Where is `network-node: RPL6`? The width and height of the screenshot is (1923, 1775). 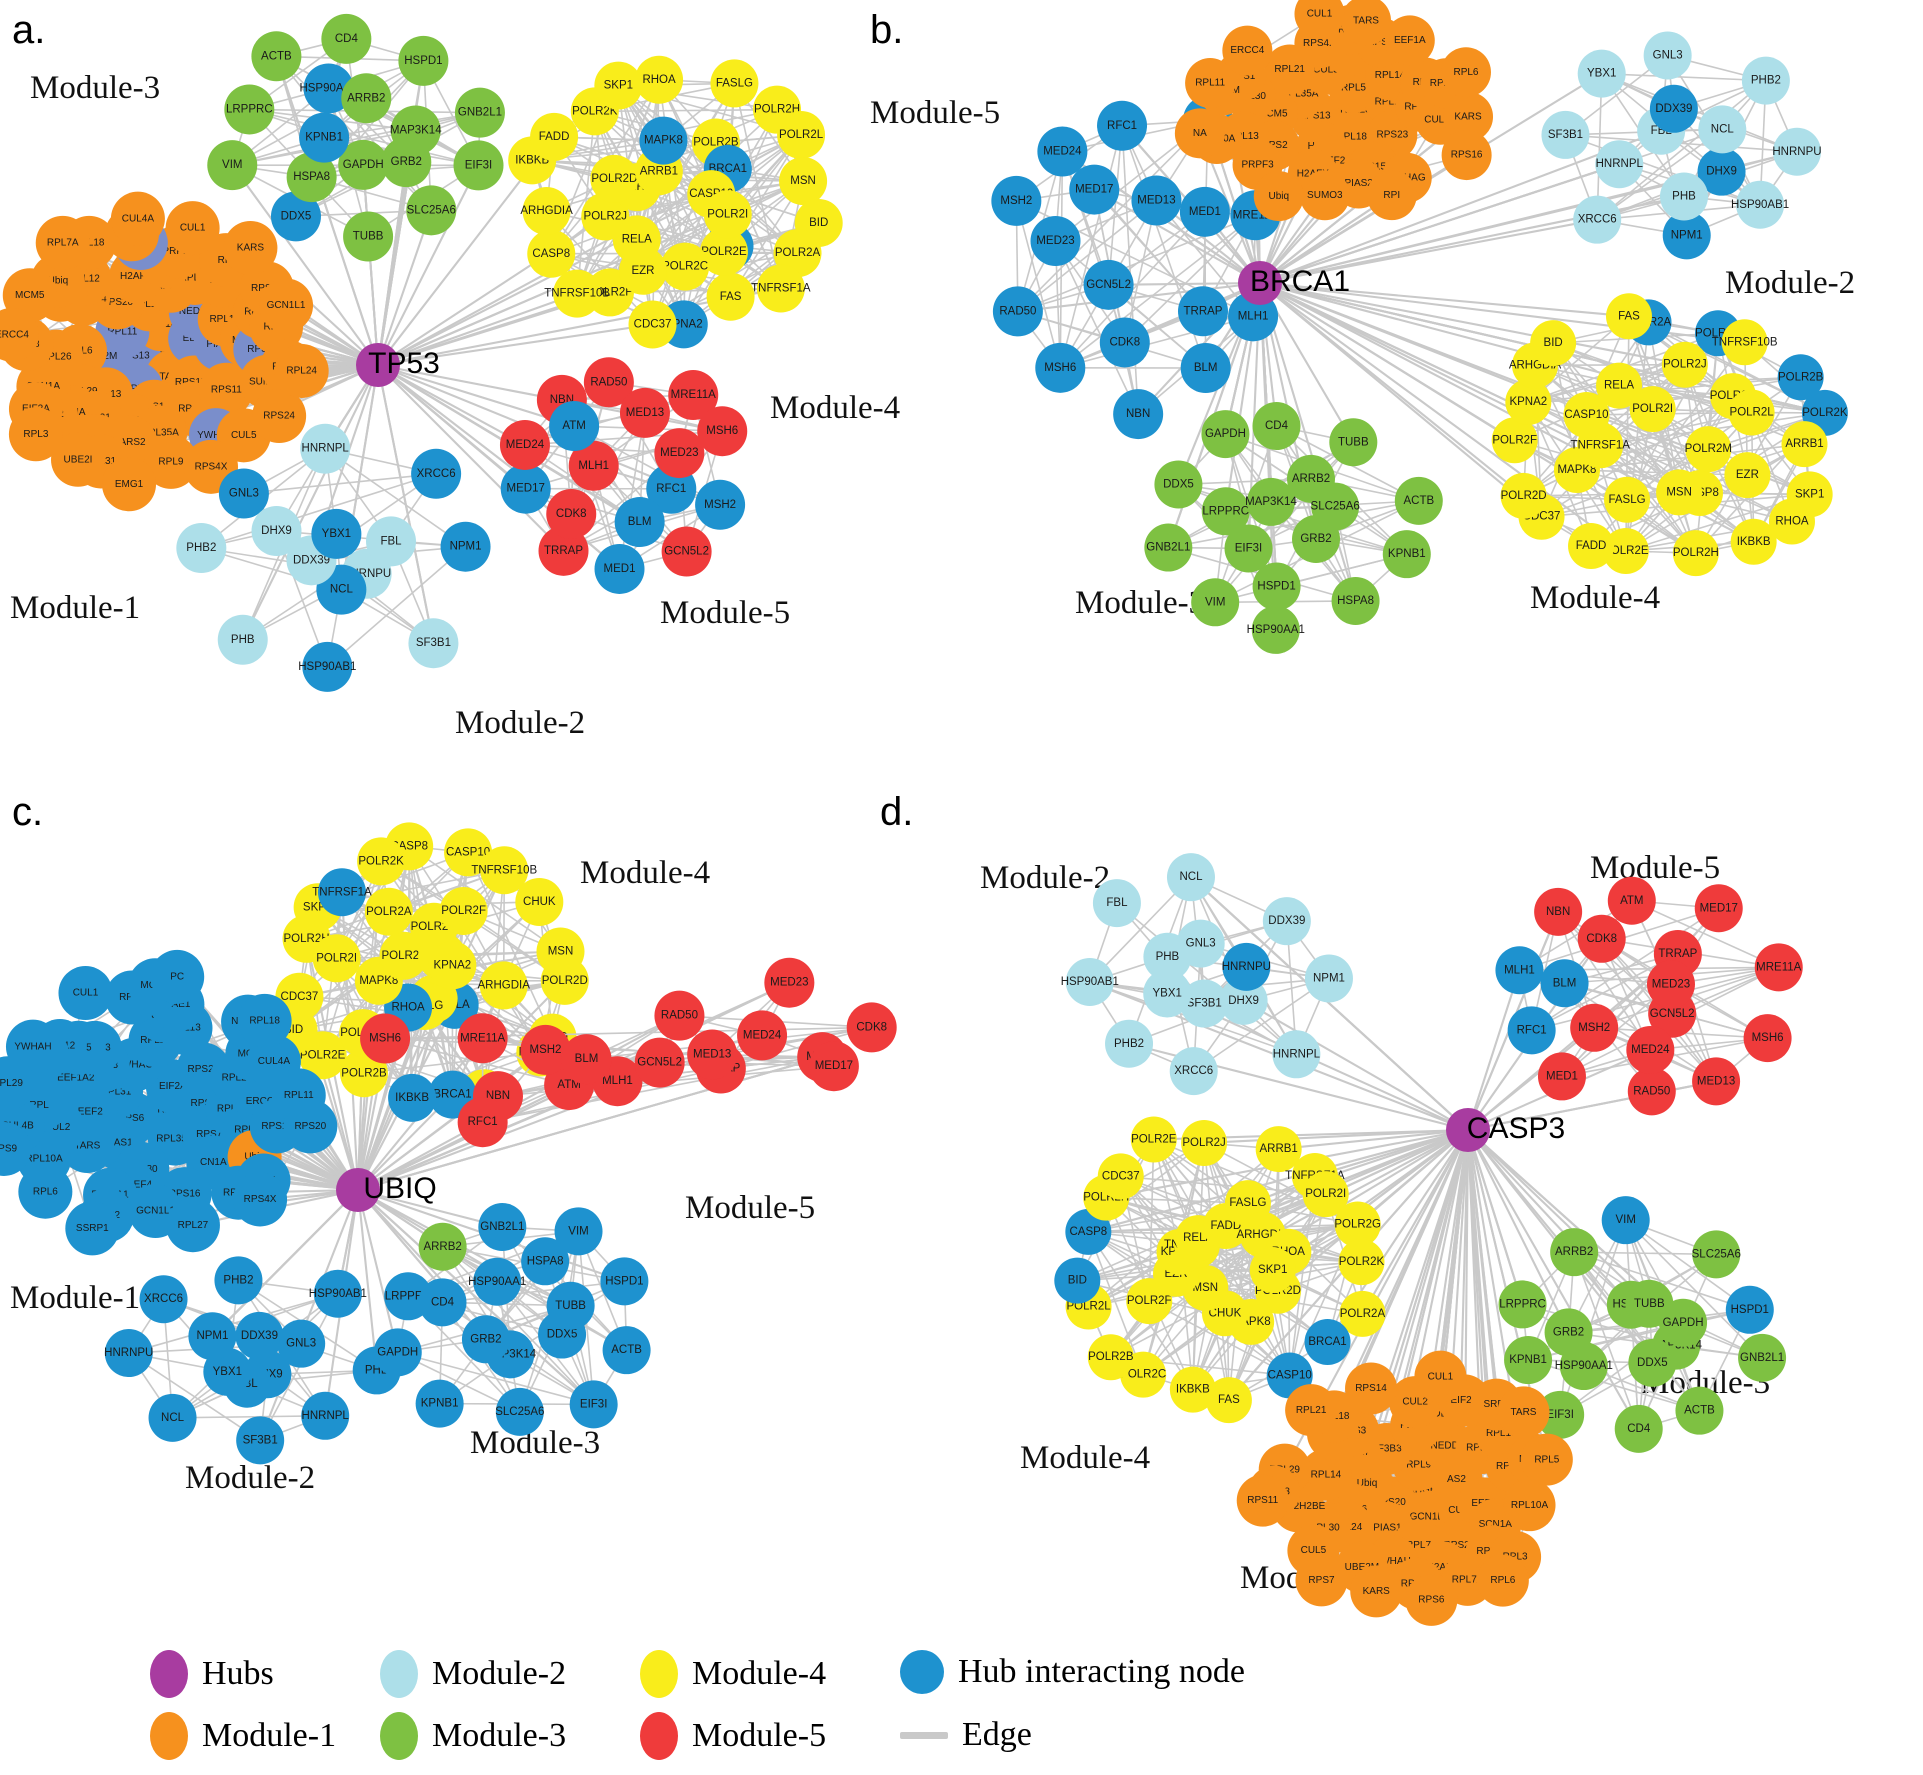 network-node: RPL6 is located at coordinates (1502, 1580).